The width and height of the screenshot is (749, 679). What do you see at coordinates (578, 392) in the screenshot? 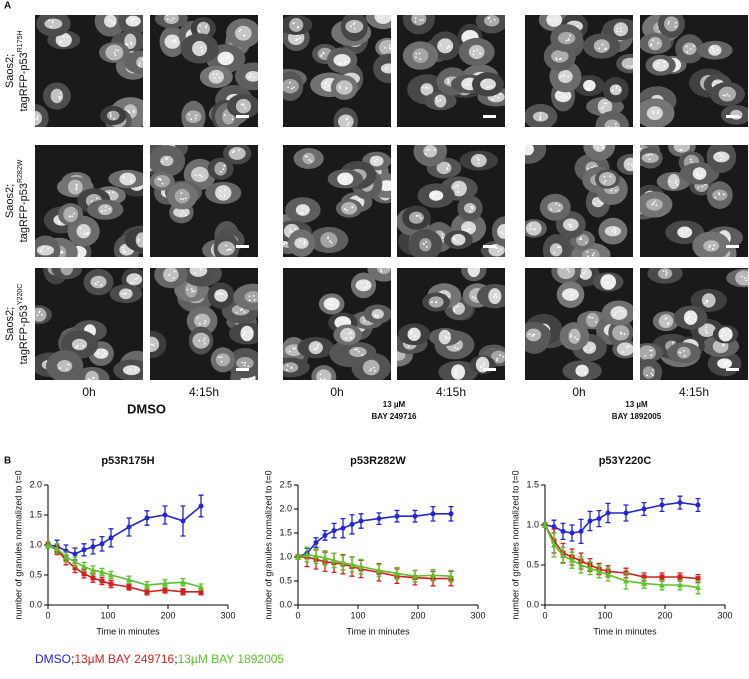
I see `time-label: 0h` at bounding box center [578, 392].